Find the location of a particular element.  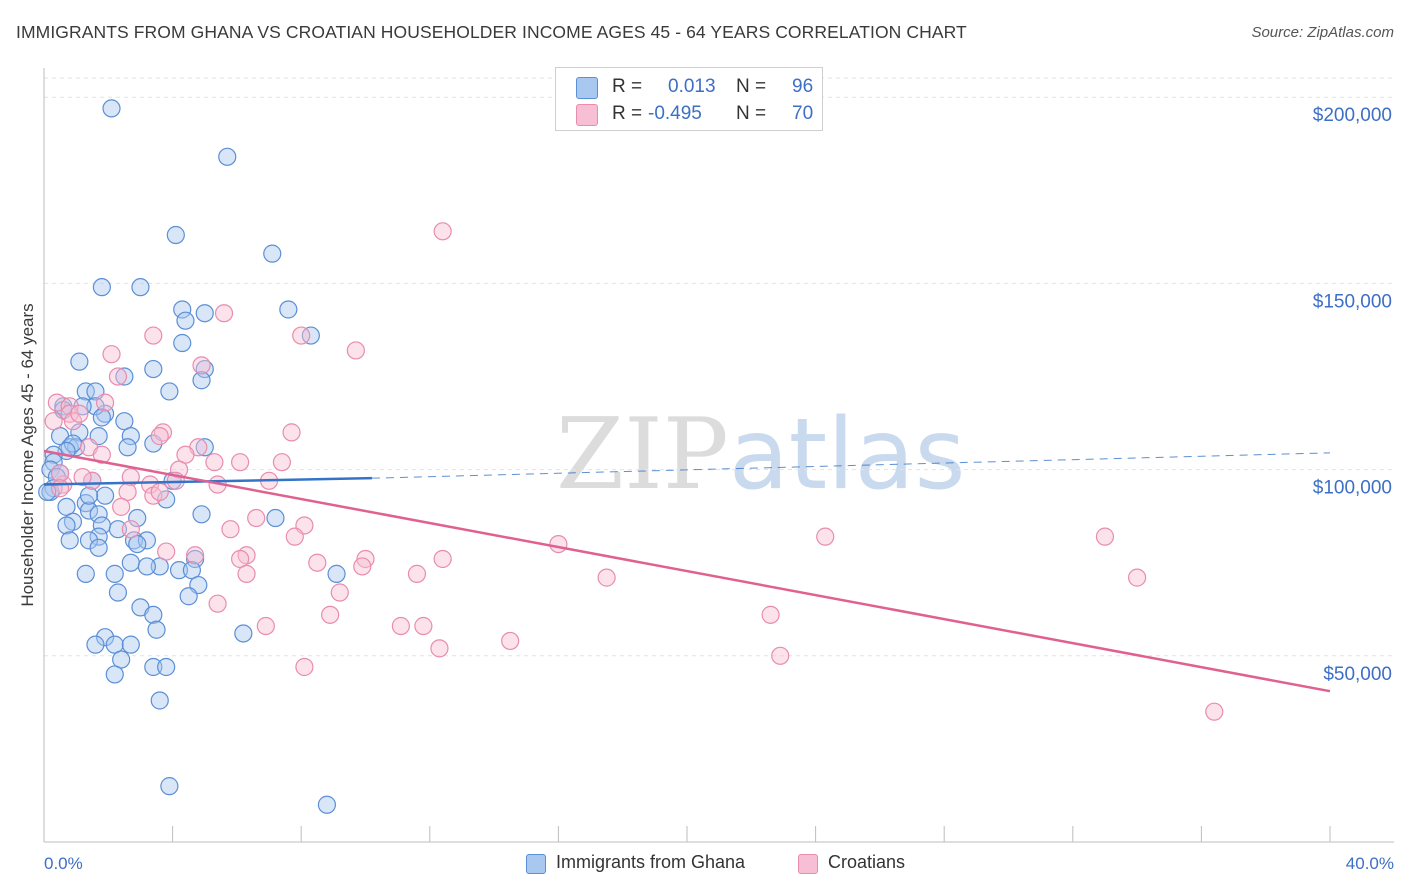

y-tick-label: $50,000 is located at coordinates (1357, 674).